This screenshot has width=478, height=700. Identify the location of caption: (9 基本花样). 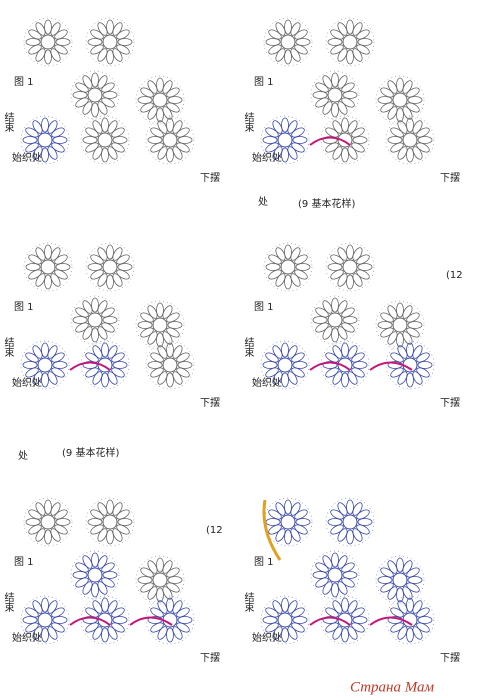
(90, 452).